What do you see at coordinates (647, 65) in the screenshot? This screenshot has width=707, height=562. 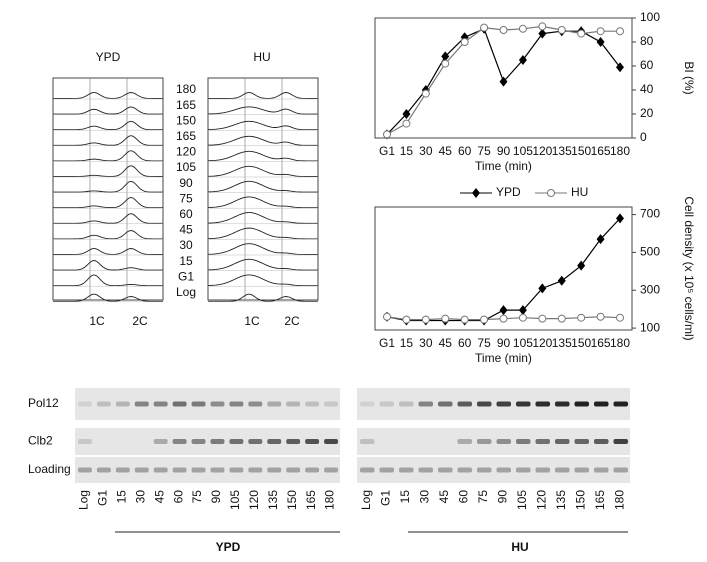 I see `y-tick-label: 60` at bounding box center [647, 65].